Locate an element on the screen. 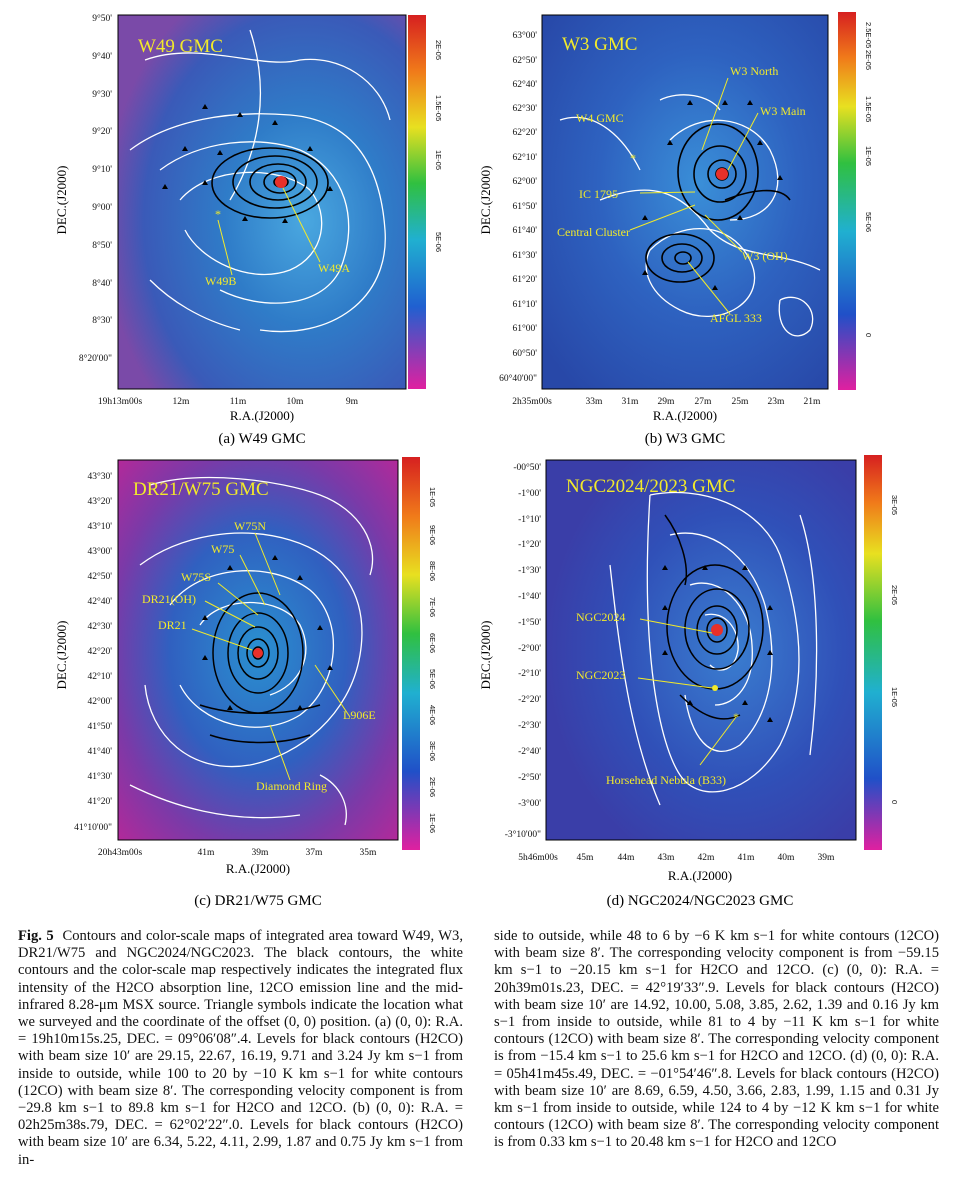 This screenshot has height=1200, width=959. xtick: 41m is located at coordinates (207, 853).